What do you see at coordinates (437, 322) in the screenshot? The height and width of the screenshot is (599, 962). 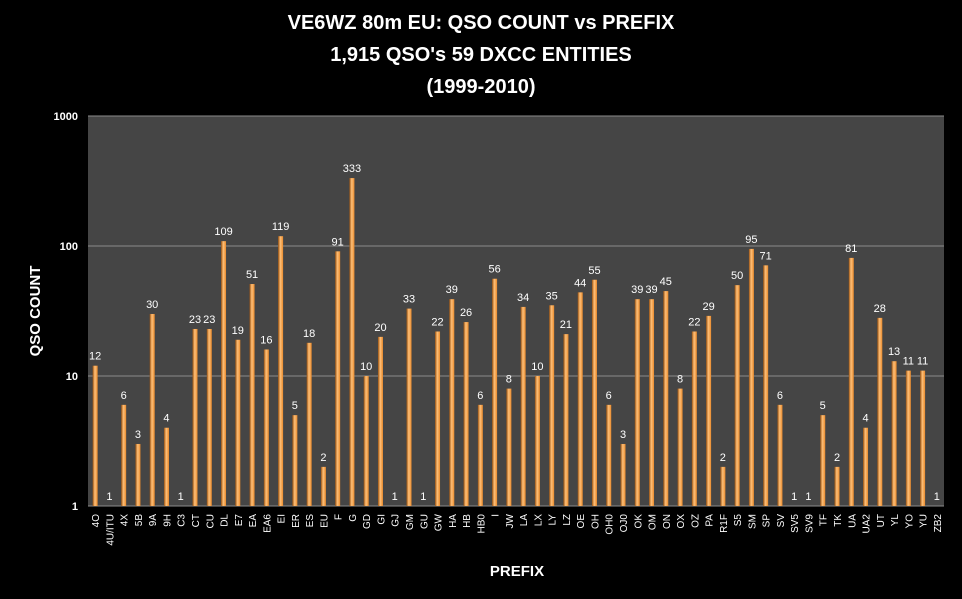 I see `data-label-GW: 22` at bounding box center [437, 322].